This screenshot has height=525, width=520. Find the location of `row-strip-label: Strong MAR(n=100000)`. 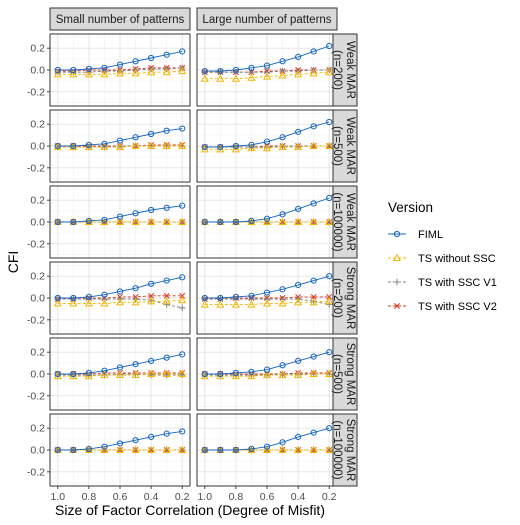

row-strip-label: Strong MAR(n=100000) is located at coordinates (343, 450).